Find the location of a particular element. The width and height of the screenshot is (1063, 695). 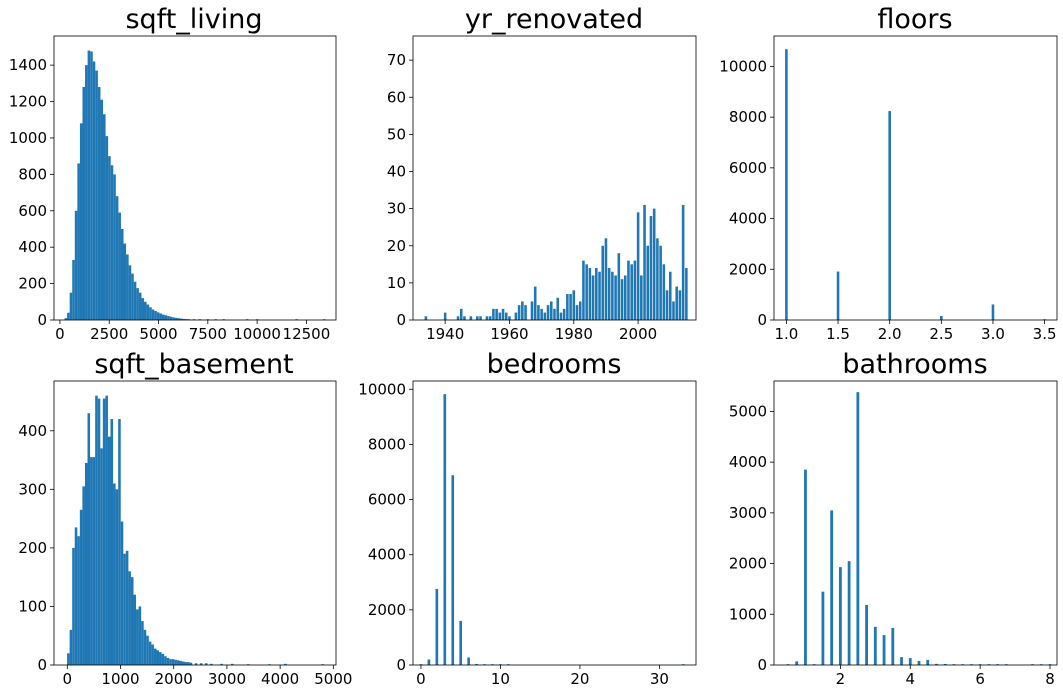

x-tick-label: 2.0 is located at coordinates (890, 334).